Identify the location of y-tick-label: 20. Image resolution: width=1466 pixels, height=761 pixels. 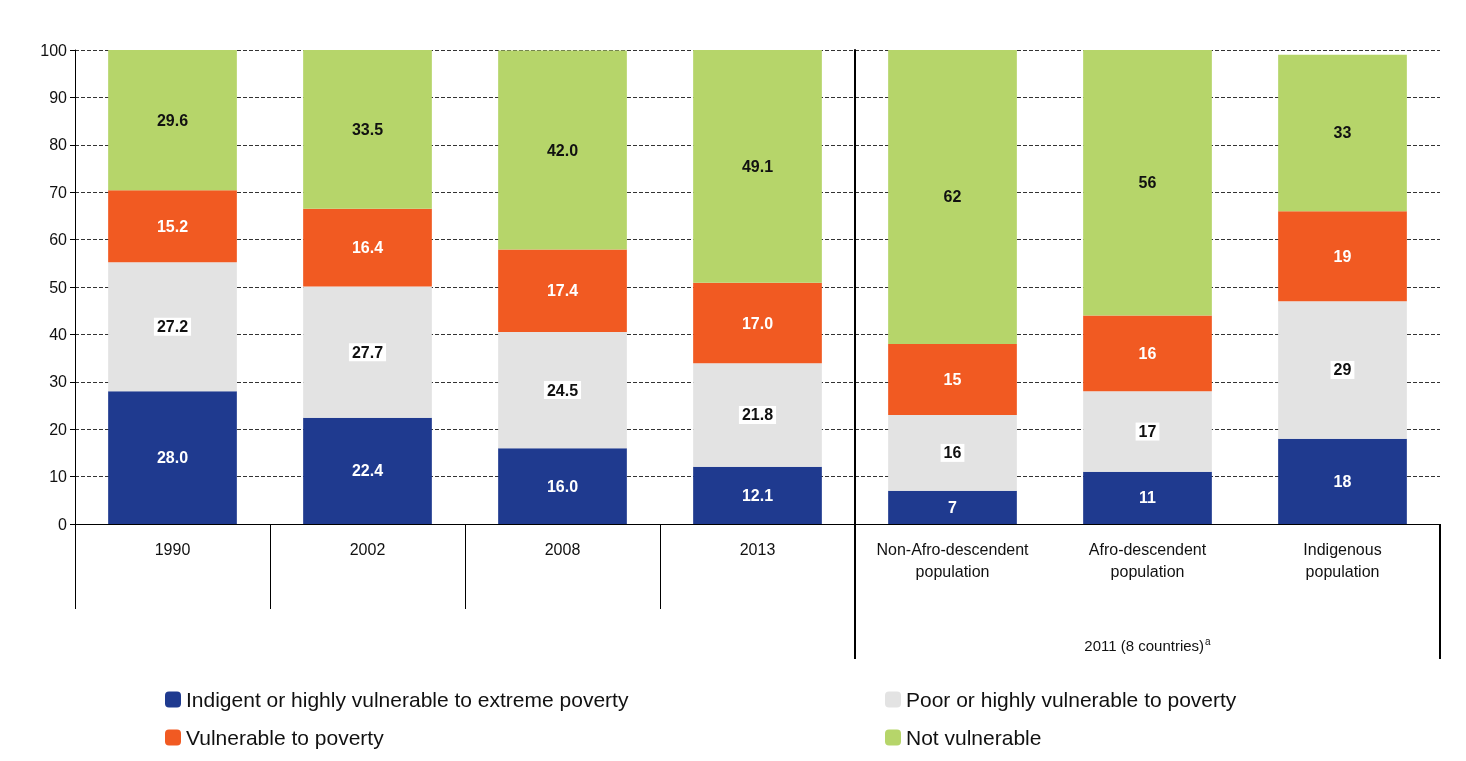
(58, 429).